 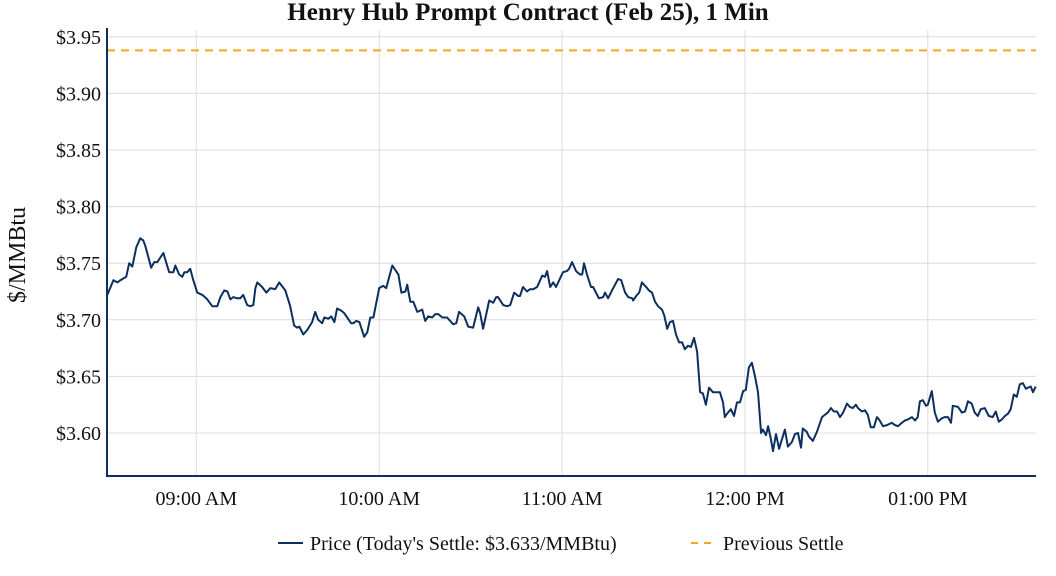 I want to click on y-tick-label: $3.80, so click(x=78, y=208).